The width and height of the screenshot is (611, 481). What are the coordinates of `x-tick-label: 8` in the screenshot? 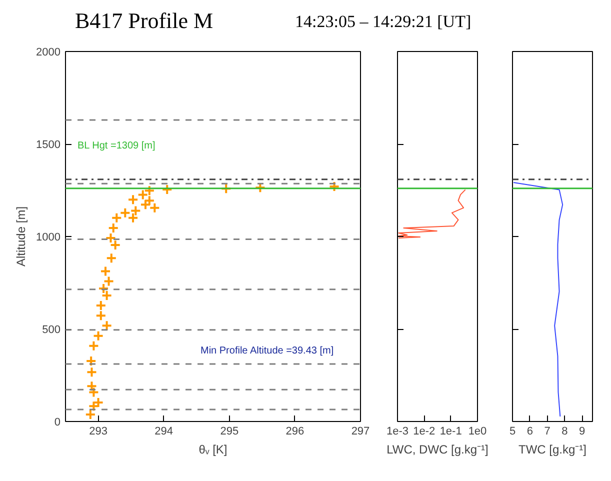 It's located at (565, 432).